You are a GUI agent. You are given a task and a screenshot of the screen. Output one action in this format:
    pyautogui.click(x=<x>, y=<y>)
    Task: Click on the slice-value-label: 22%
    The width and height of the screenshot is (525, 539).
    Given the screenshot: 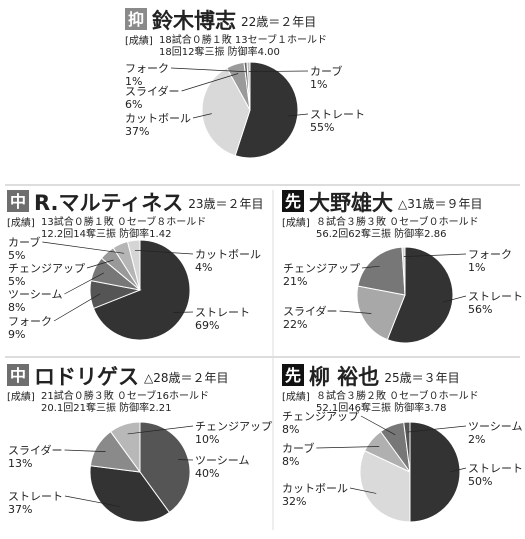 What is the action you would take?
    pyautogui.click(x=295, y=324)
    